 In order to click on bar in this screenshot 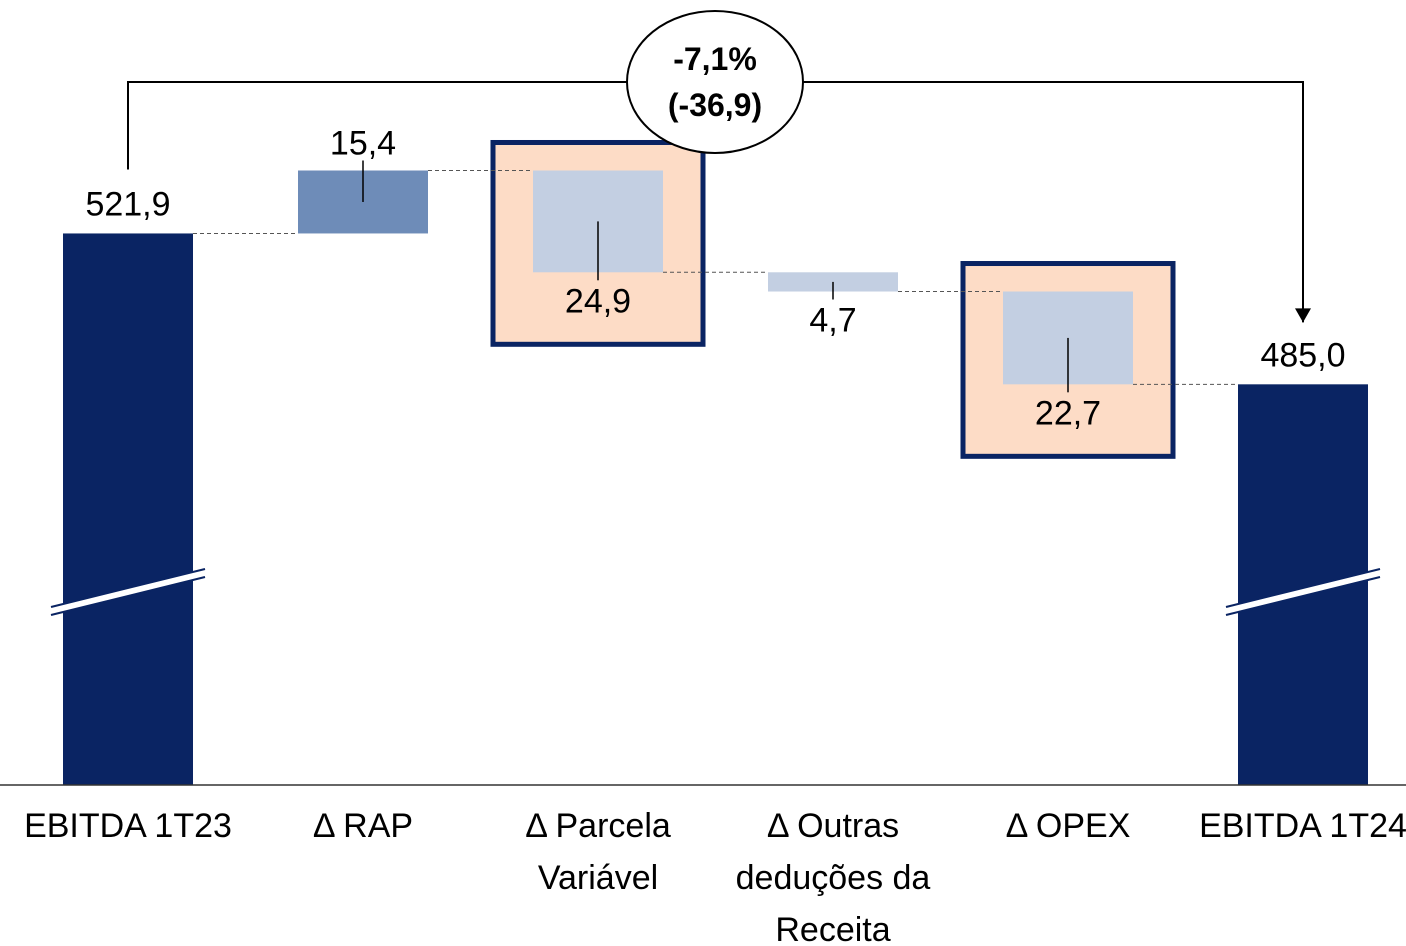, I will do `click(128, 509)`.